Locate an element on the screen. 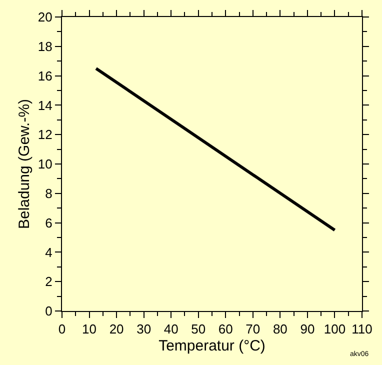 The width and height of the screenshot is (382, 365). x-tick-label: 60 is located at coordinates (225, 329).